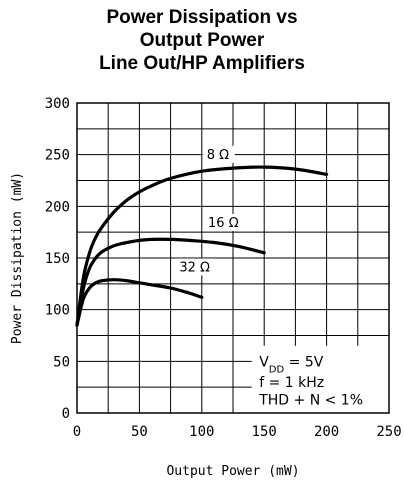 This screenshot has width=404, height=484. What do you see at coordinates (61, 362) in the screenshot?
I see `y-tick-label: 50` at bounding box center [61, 362].